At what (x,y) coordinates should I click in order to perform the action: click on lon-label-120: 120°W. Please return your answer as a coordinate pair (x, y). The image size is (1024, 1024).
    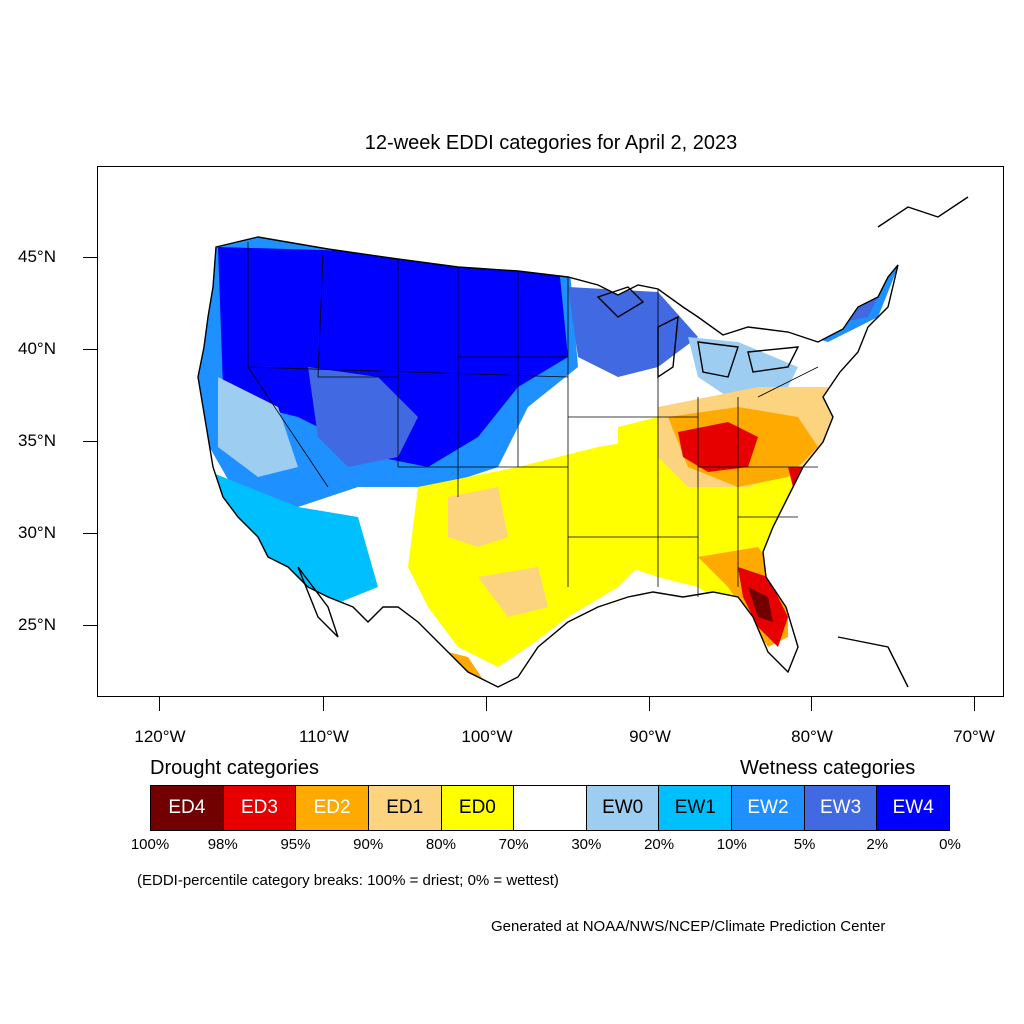
    Looking at the image, I should click on (160, 736).